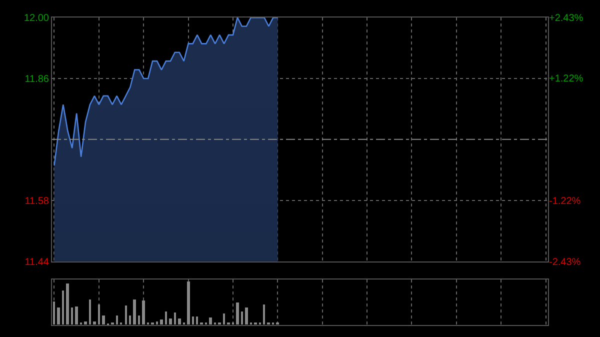  I want to click on y2-tick-label: +2.43%, so click(566, 18).